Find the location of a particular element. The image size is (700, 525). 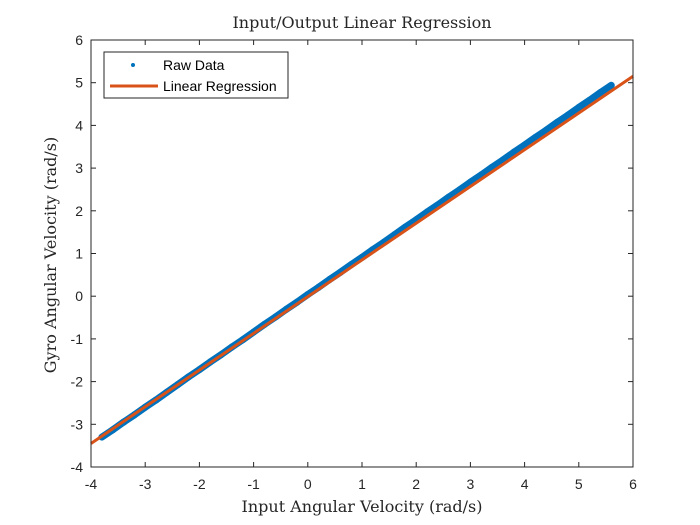

raw-data-point is located at coordinates (611, 85).